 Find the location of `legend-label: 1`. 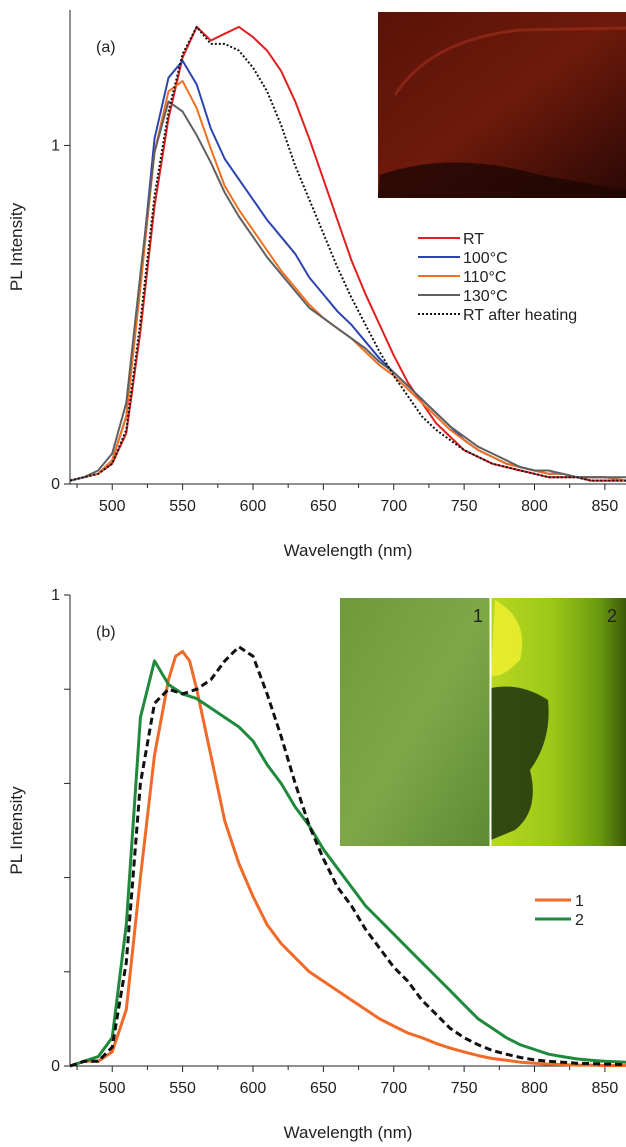

legend-label: 1 is located at coordinates (579, 901).